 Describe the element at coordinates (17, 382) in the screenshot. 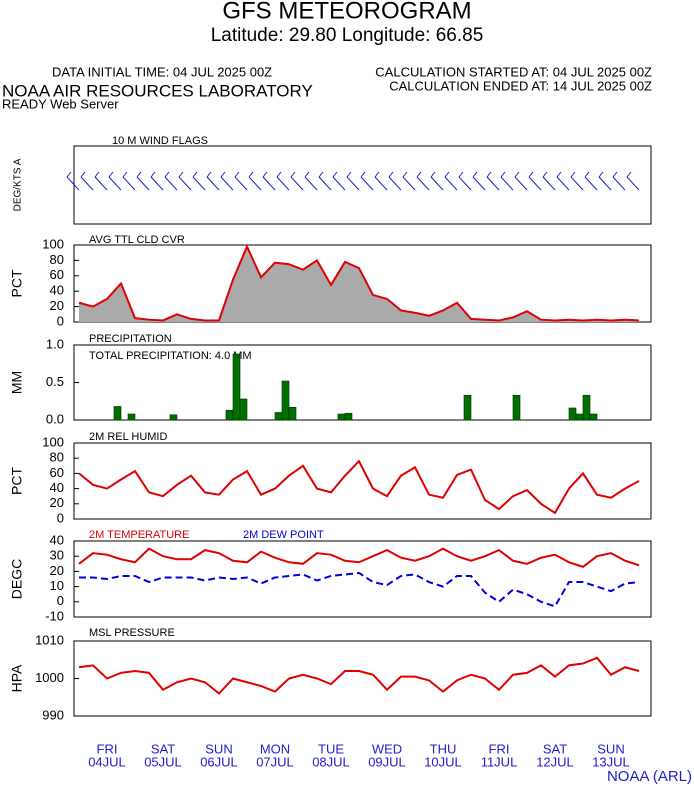

I see `y-axis-label: MM` at that location.